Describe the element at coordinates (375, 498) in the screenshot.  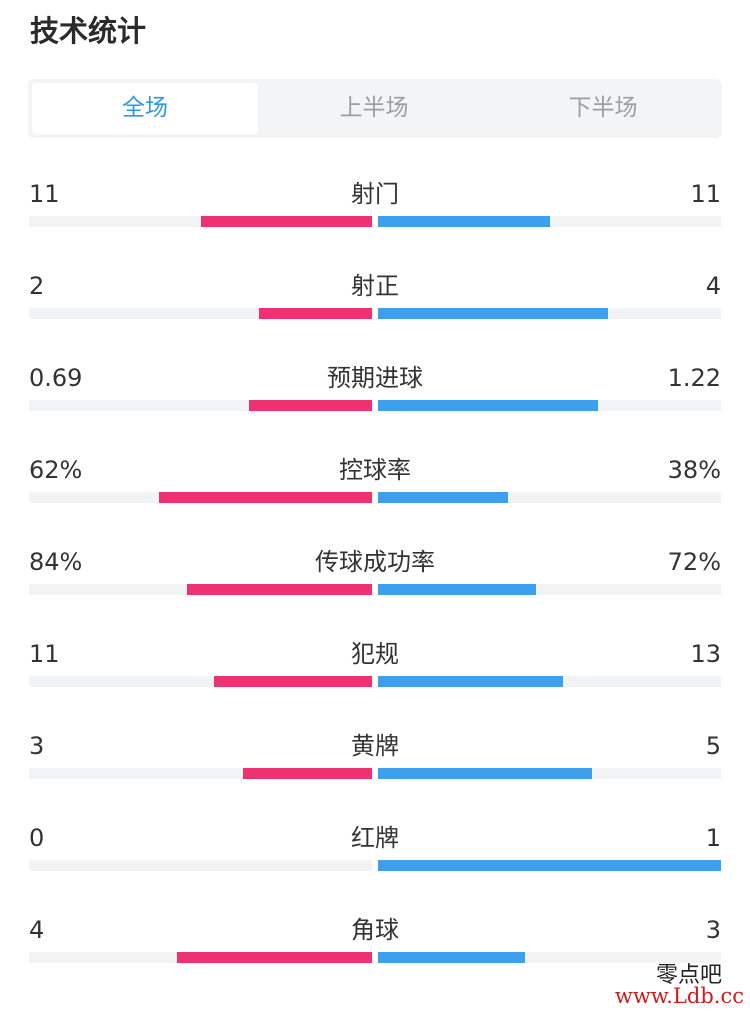
I see `stat-row-possession: 62% 控球率 38%` at that location.